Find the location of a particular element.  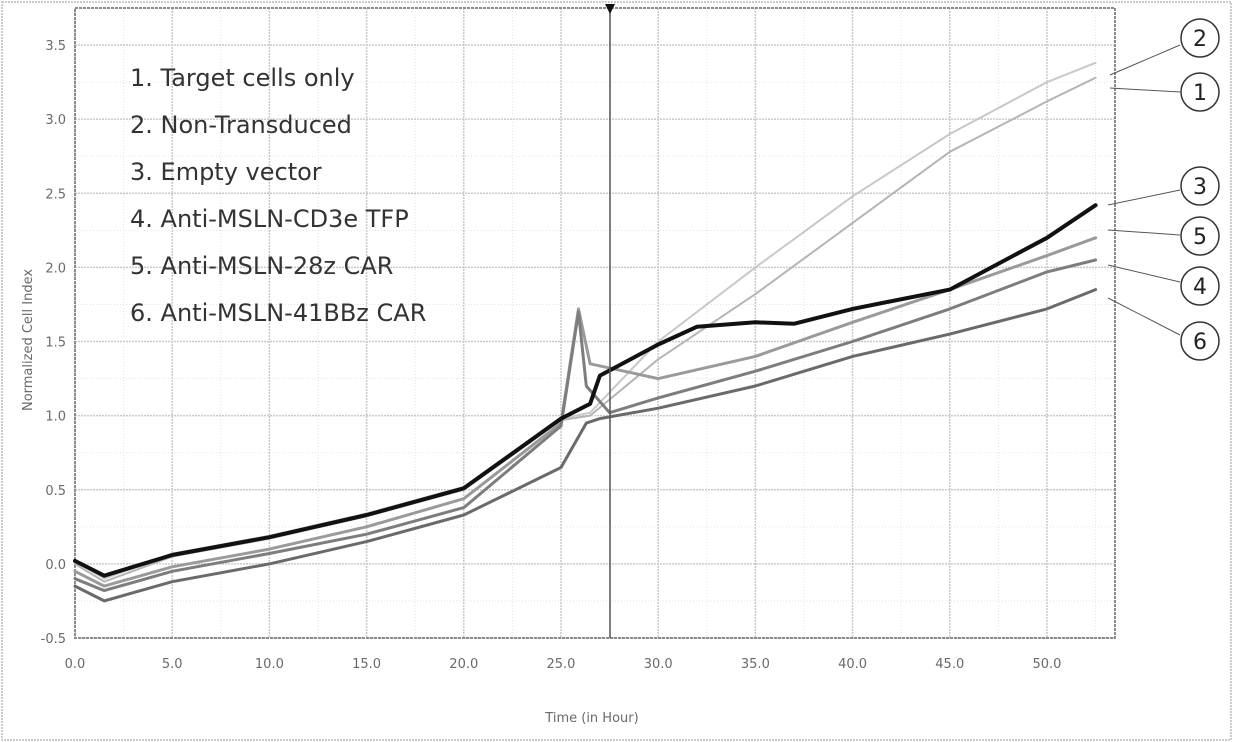

x-axis-title: Time (in Hour) is located at coordinates (591, 718).